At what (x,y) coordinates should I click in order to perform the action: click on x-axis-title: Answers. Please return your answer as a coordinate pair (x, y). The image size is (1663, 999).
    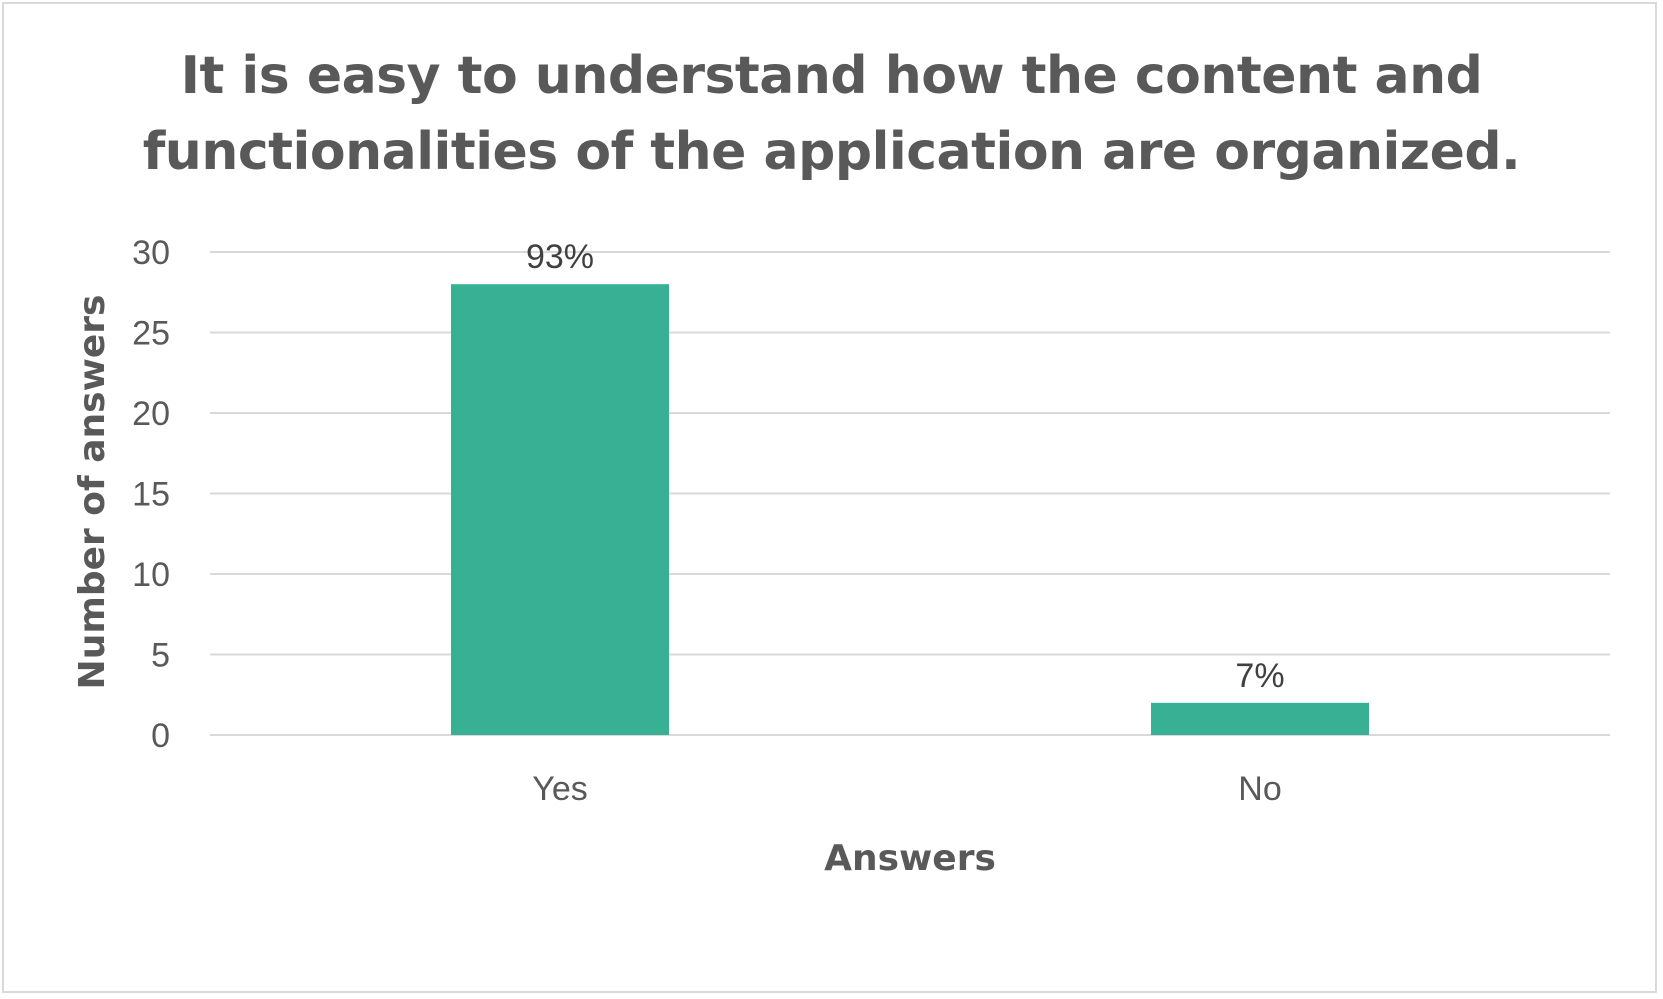
    Looking at the image, I should click on (910, 858).